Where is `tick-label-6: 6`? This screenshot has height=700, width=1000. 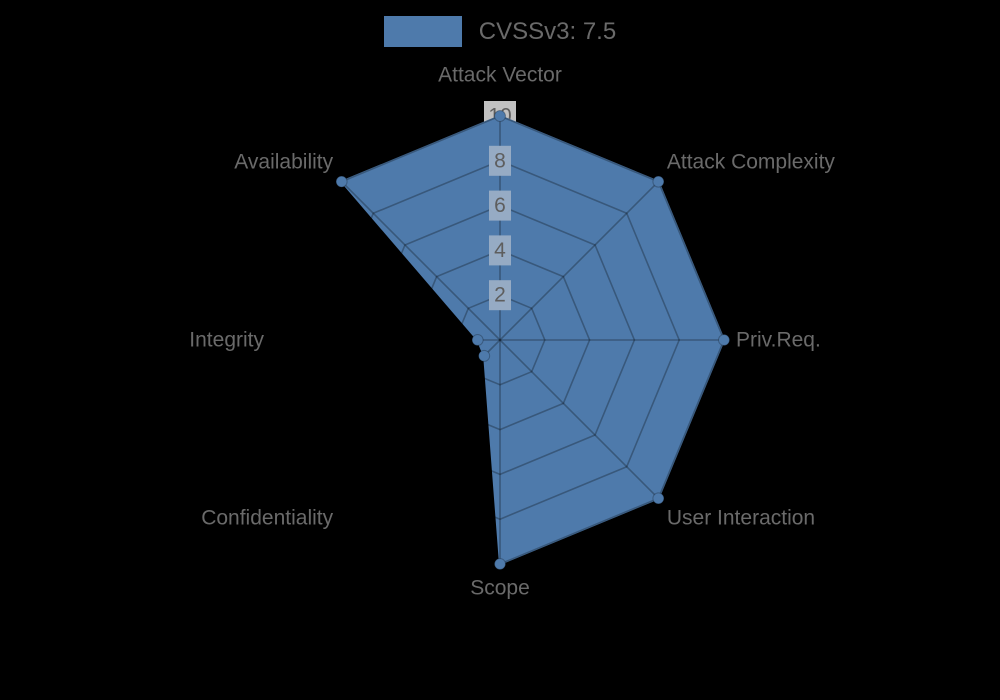
tick-label-6: 6 is located at coordinates (500, 205).